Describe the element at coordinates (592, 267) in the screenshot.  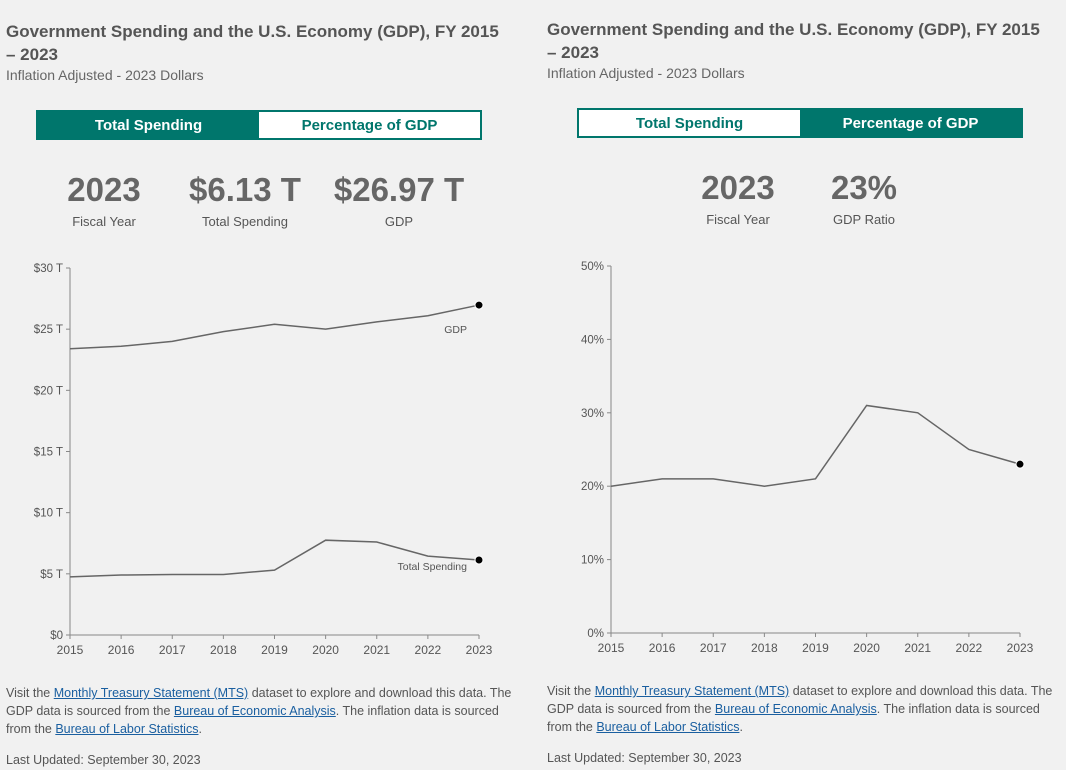
I see `y-tick-label: 50%` at that location.